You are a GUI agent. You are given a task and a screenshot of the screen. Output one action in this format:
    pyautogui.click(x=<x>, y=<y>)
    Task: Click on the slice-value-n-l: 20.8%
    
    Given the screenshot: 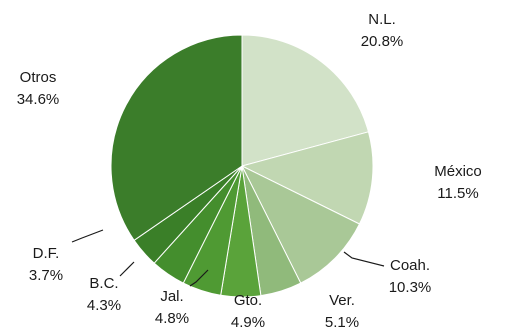 What is the action you would take?
    pyautogui.click(x=382, y=41)
    